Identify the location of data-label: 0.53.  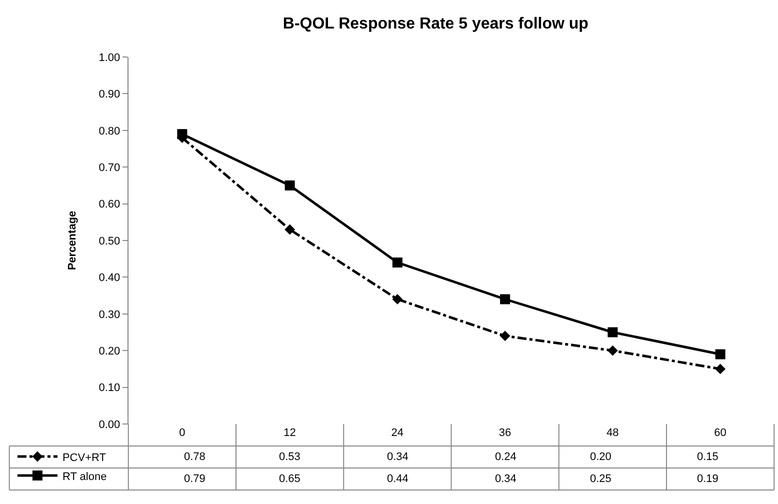
(289, 457).